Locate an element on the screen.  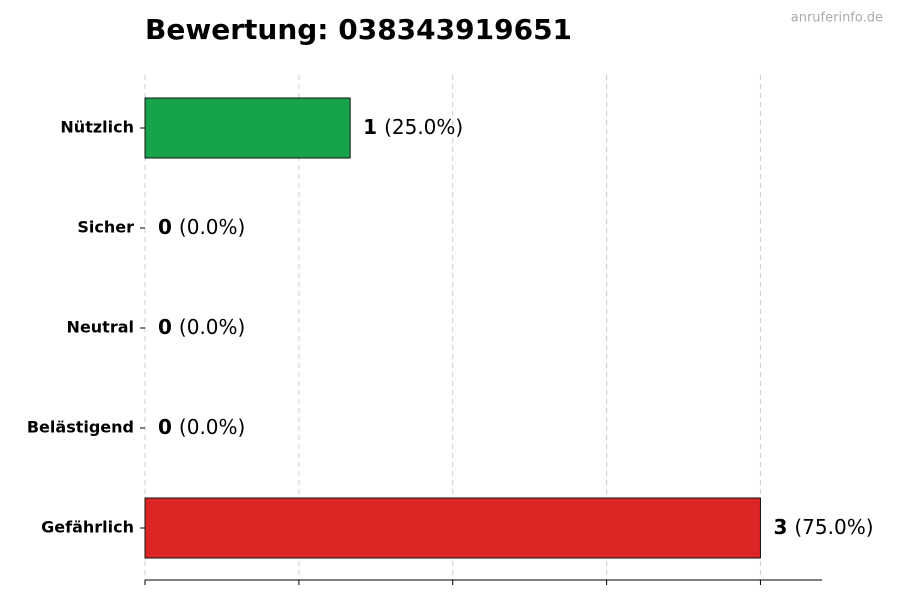
y-tick-label: Gefährlich is located at coordinates (87, 527).